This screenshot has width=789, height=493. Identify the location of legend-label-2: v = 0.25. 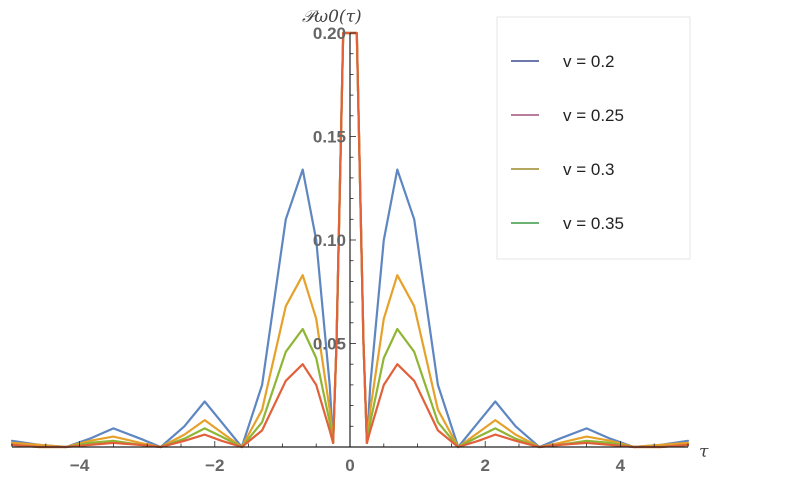
(593, 115).